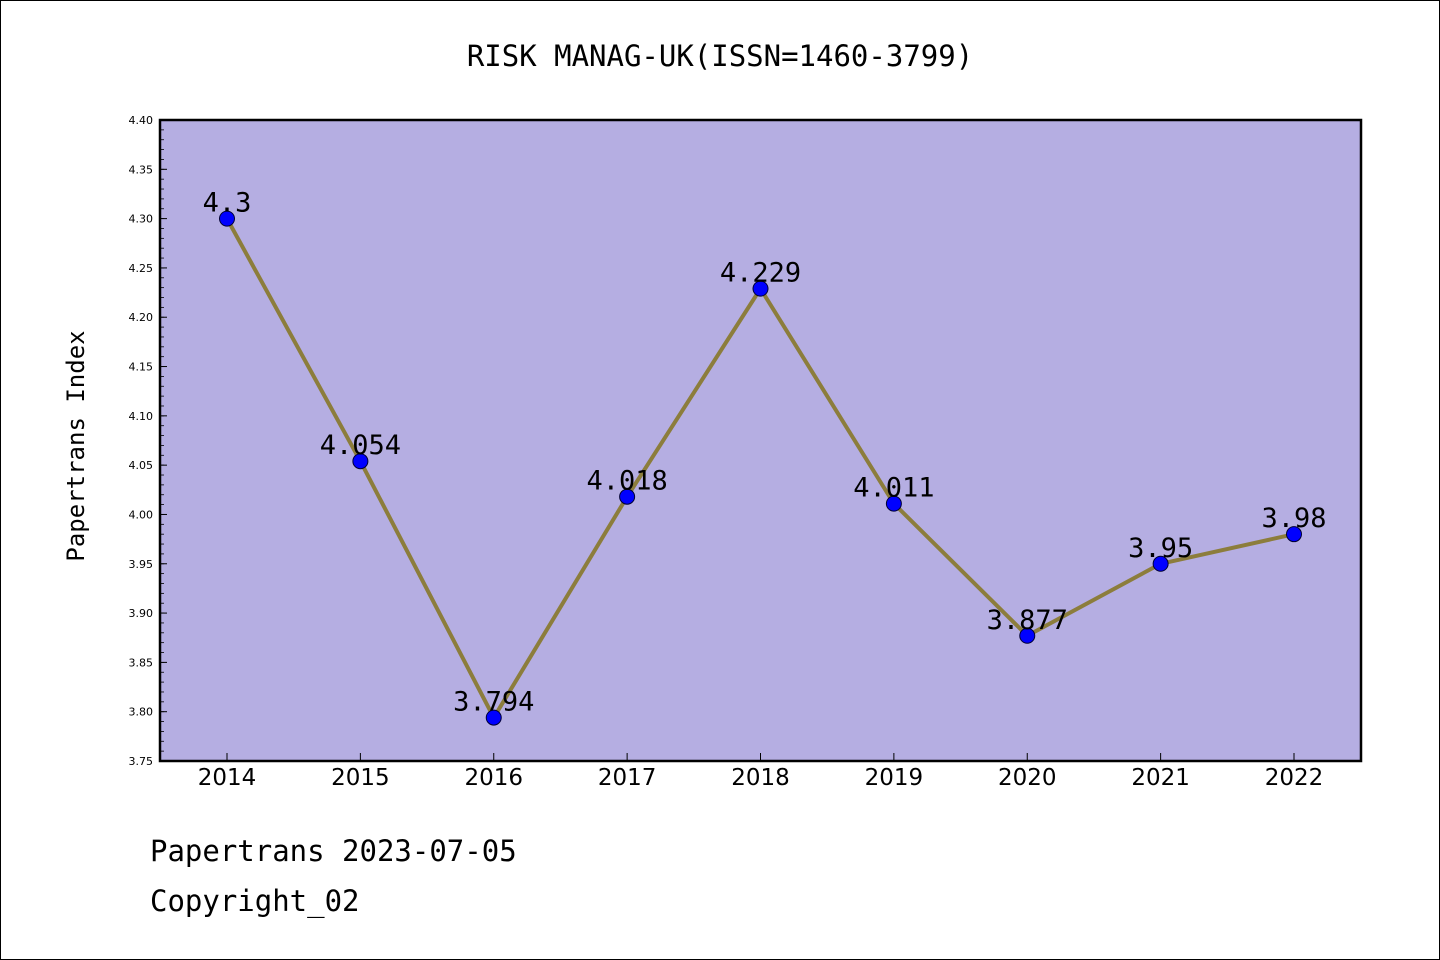  I want to click on y-tick-label: 3.85, so click(141, 662).